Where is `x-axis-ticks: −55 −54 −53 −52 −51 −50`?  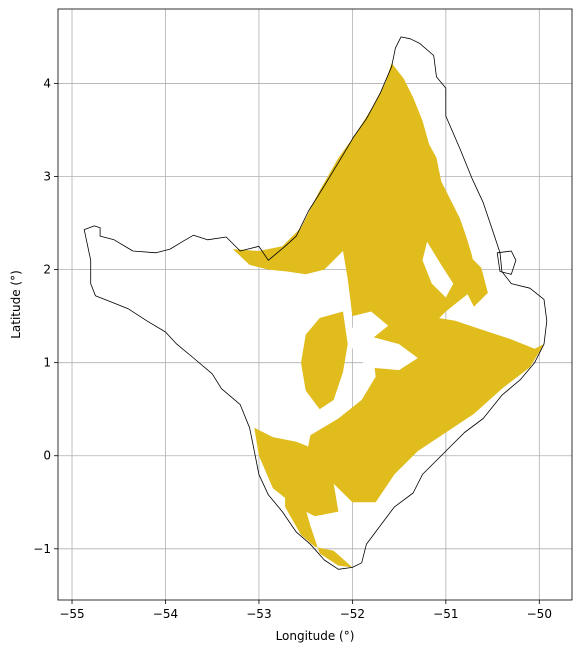
x-axis-ticks: −55 −54 −53 −52 −51 −50 is located at coordinates (305, 610).